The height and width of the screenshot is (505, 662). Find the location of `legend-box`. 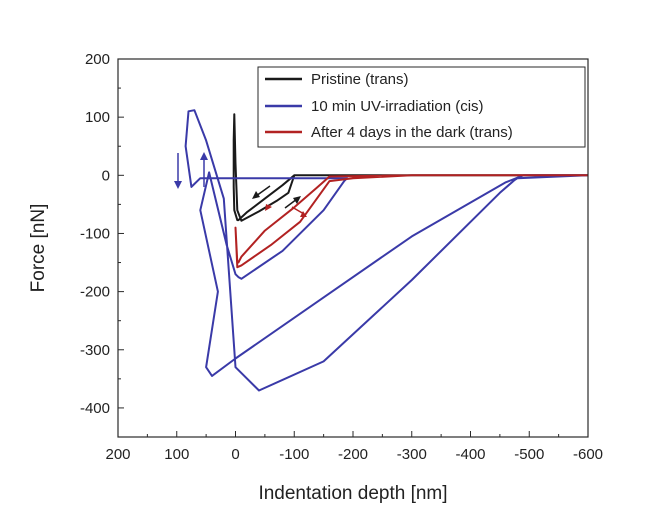

legend-box is located at coordinates (421, 107).